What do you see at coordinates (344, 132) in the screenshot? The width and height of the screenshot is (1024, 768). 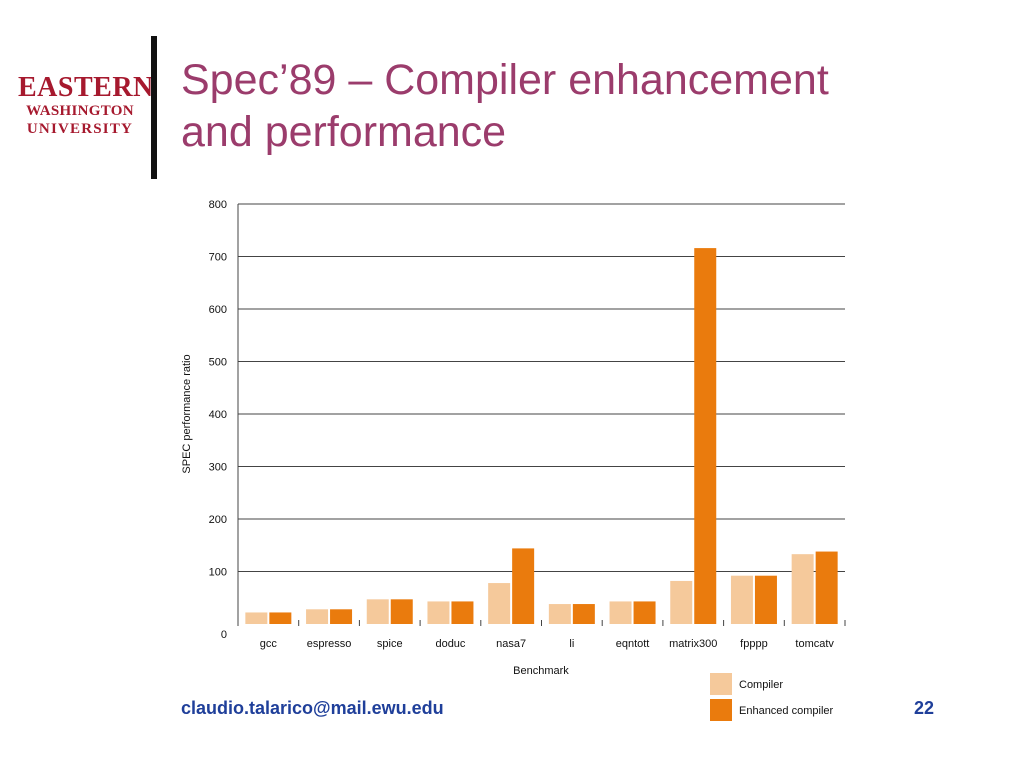 I see `slide-title-line-2: and performance` at bounding box center [344, 132].